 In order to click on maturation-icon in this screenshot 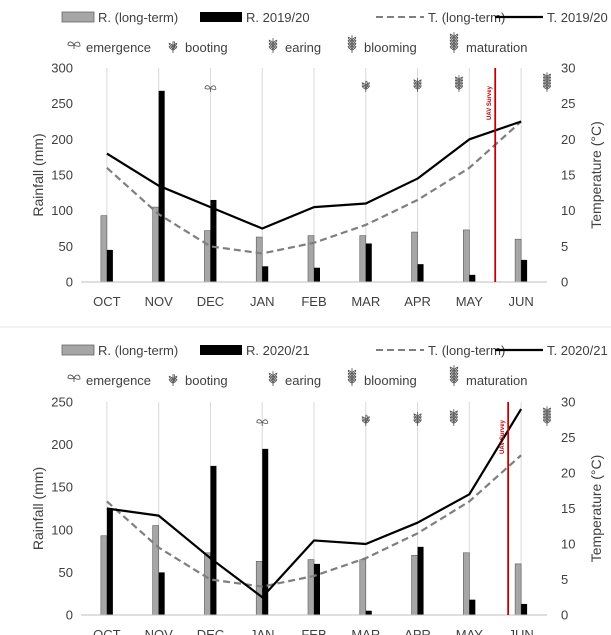, I will do `click(547, 82)`.